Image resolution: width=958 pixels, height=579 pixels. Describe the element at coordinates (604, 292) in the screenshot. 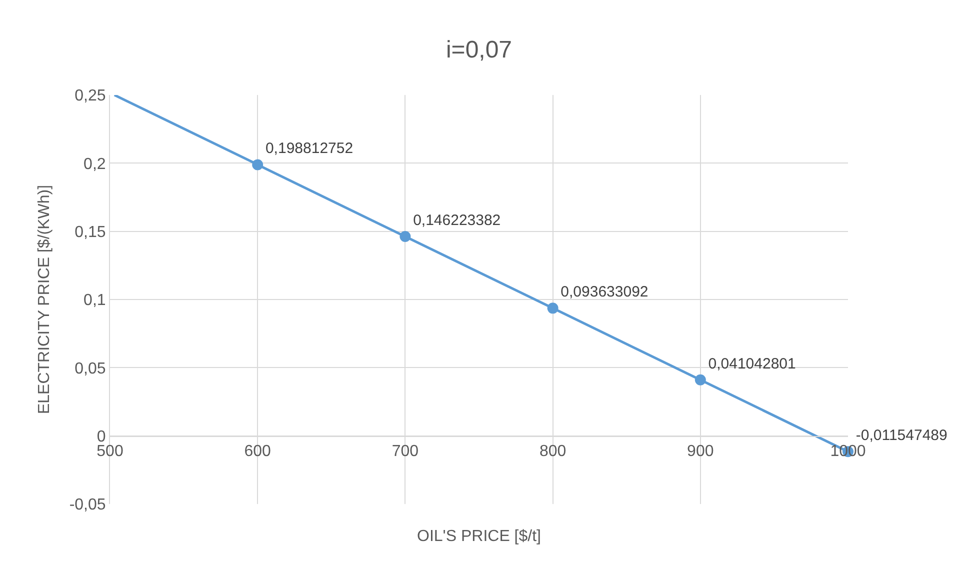

I see `data-label: 0,093633092` at that location.